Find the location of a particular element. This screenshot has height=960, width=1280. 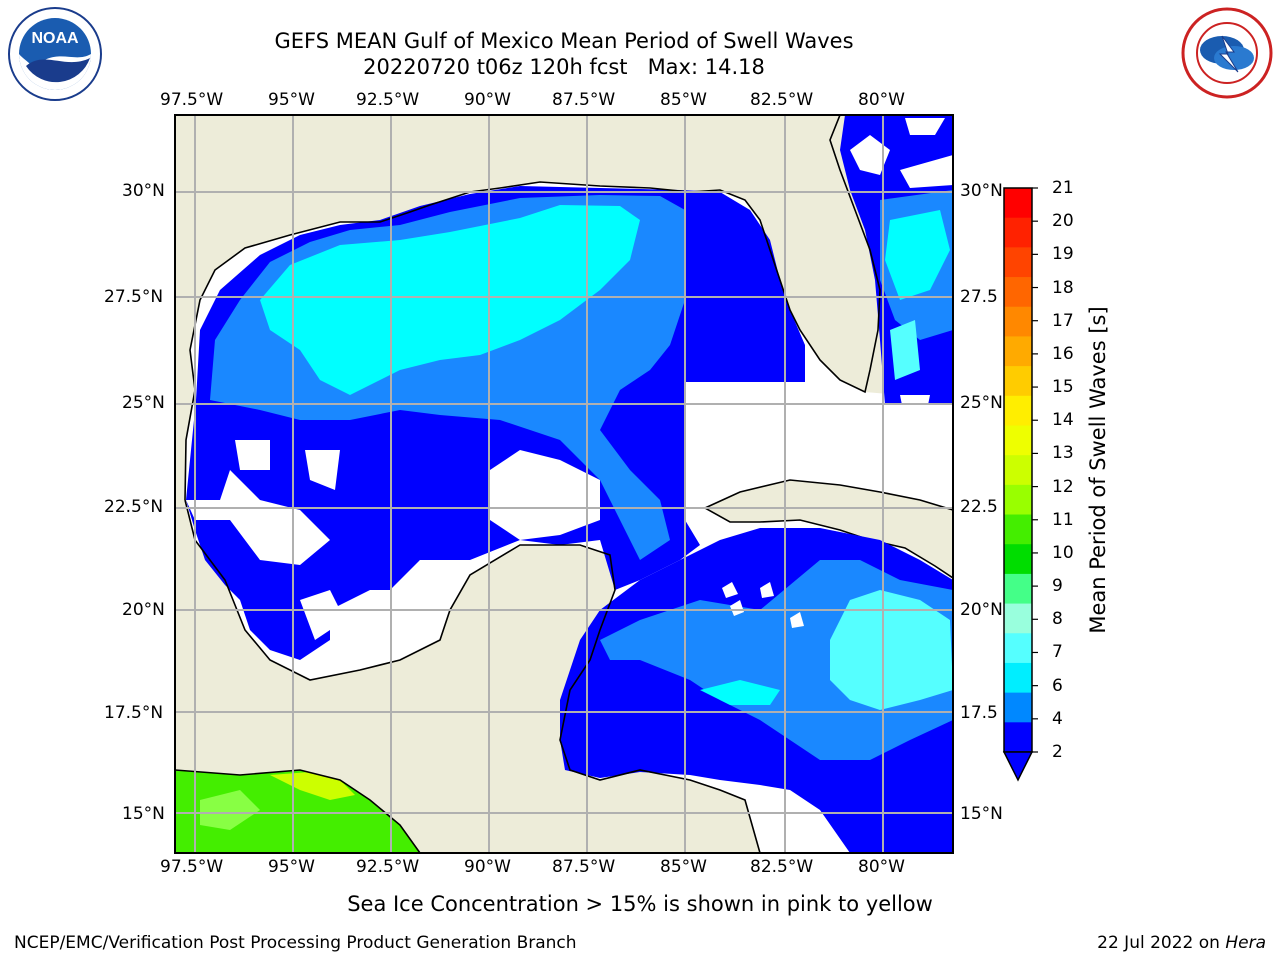

colorbar-tick-label: 16 is located at coordinates (1063, 353).